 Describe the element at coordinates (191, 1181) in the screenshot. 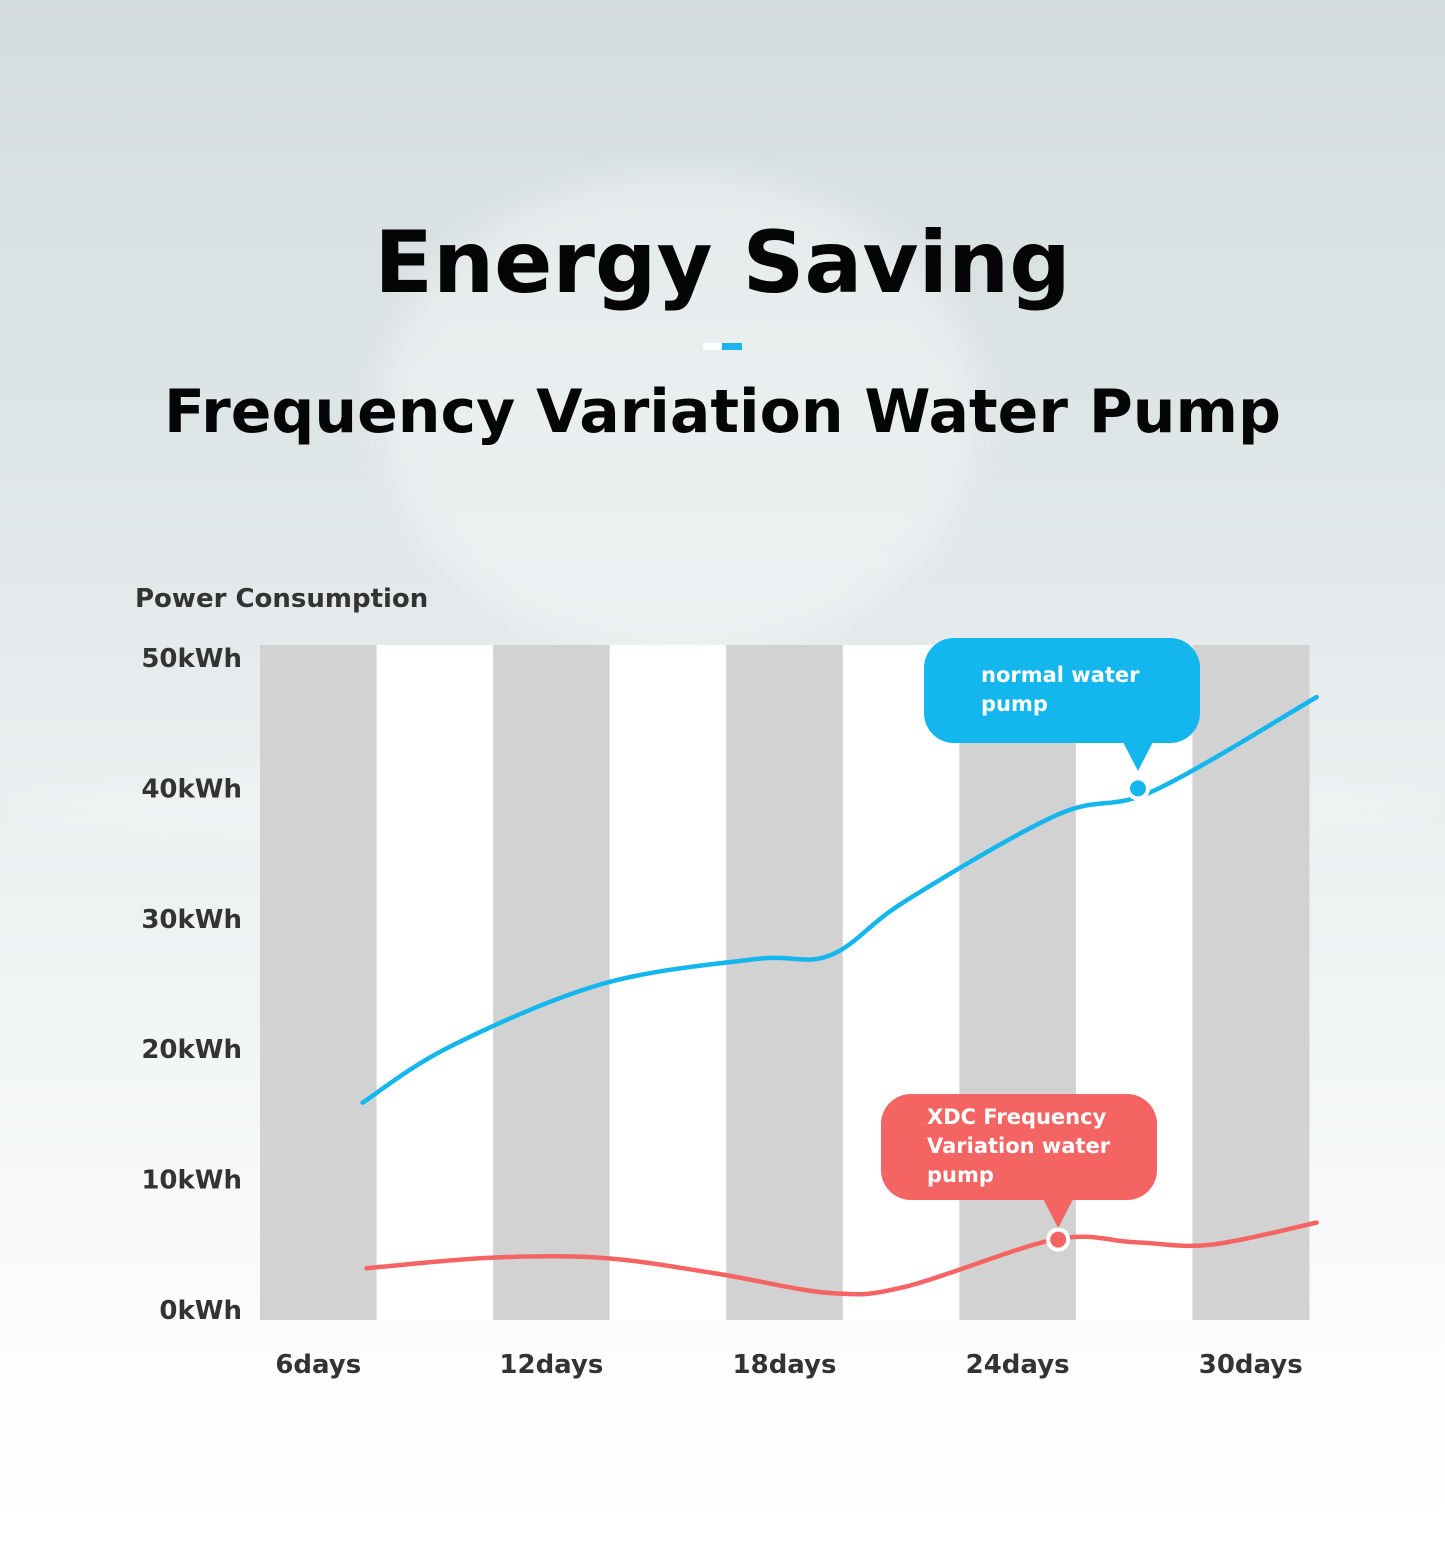

I see `y-tick-label: 10kWh` at that location.